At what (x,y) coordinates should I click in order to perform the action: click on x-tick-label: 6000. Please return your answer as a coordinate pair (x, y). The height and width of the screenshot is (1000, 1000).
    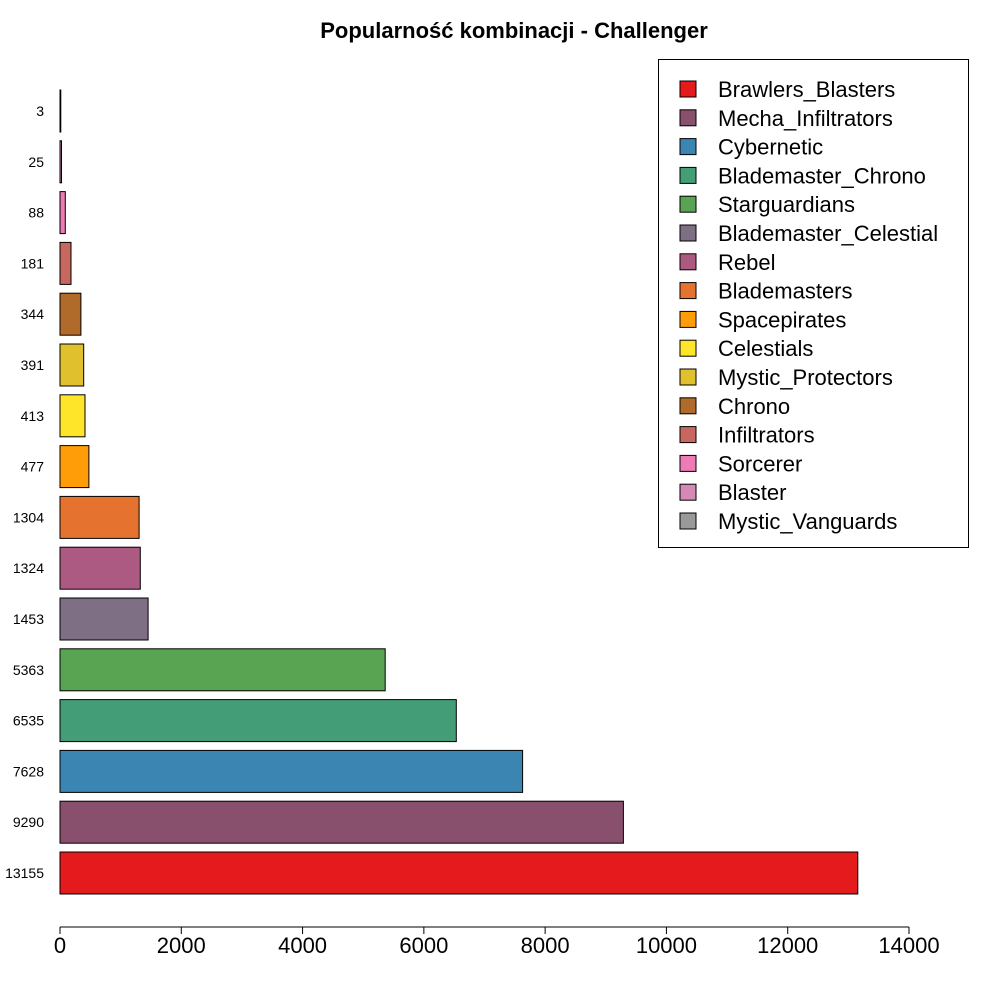
    Looking at the image, I should click on (423, 945).